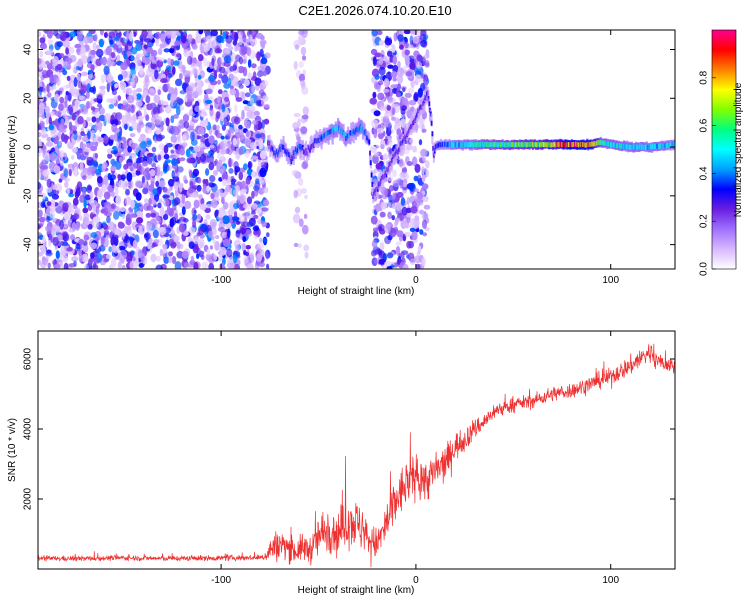 The width and height of the screenshot is (750, 600). I want to click on colorbar-tick-label: 0.8, so click(704, 77).